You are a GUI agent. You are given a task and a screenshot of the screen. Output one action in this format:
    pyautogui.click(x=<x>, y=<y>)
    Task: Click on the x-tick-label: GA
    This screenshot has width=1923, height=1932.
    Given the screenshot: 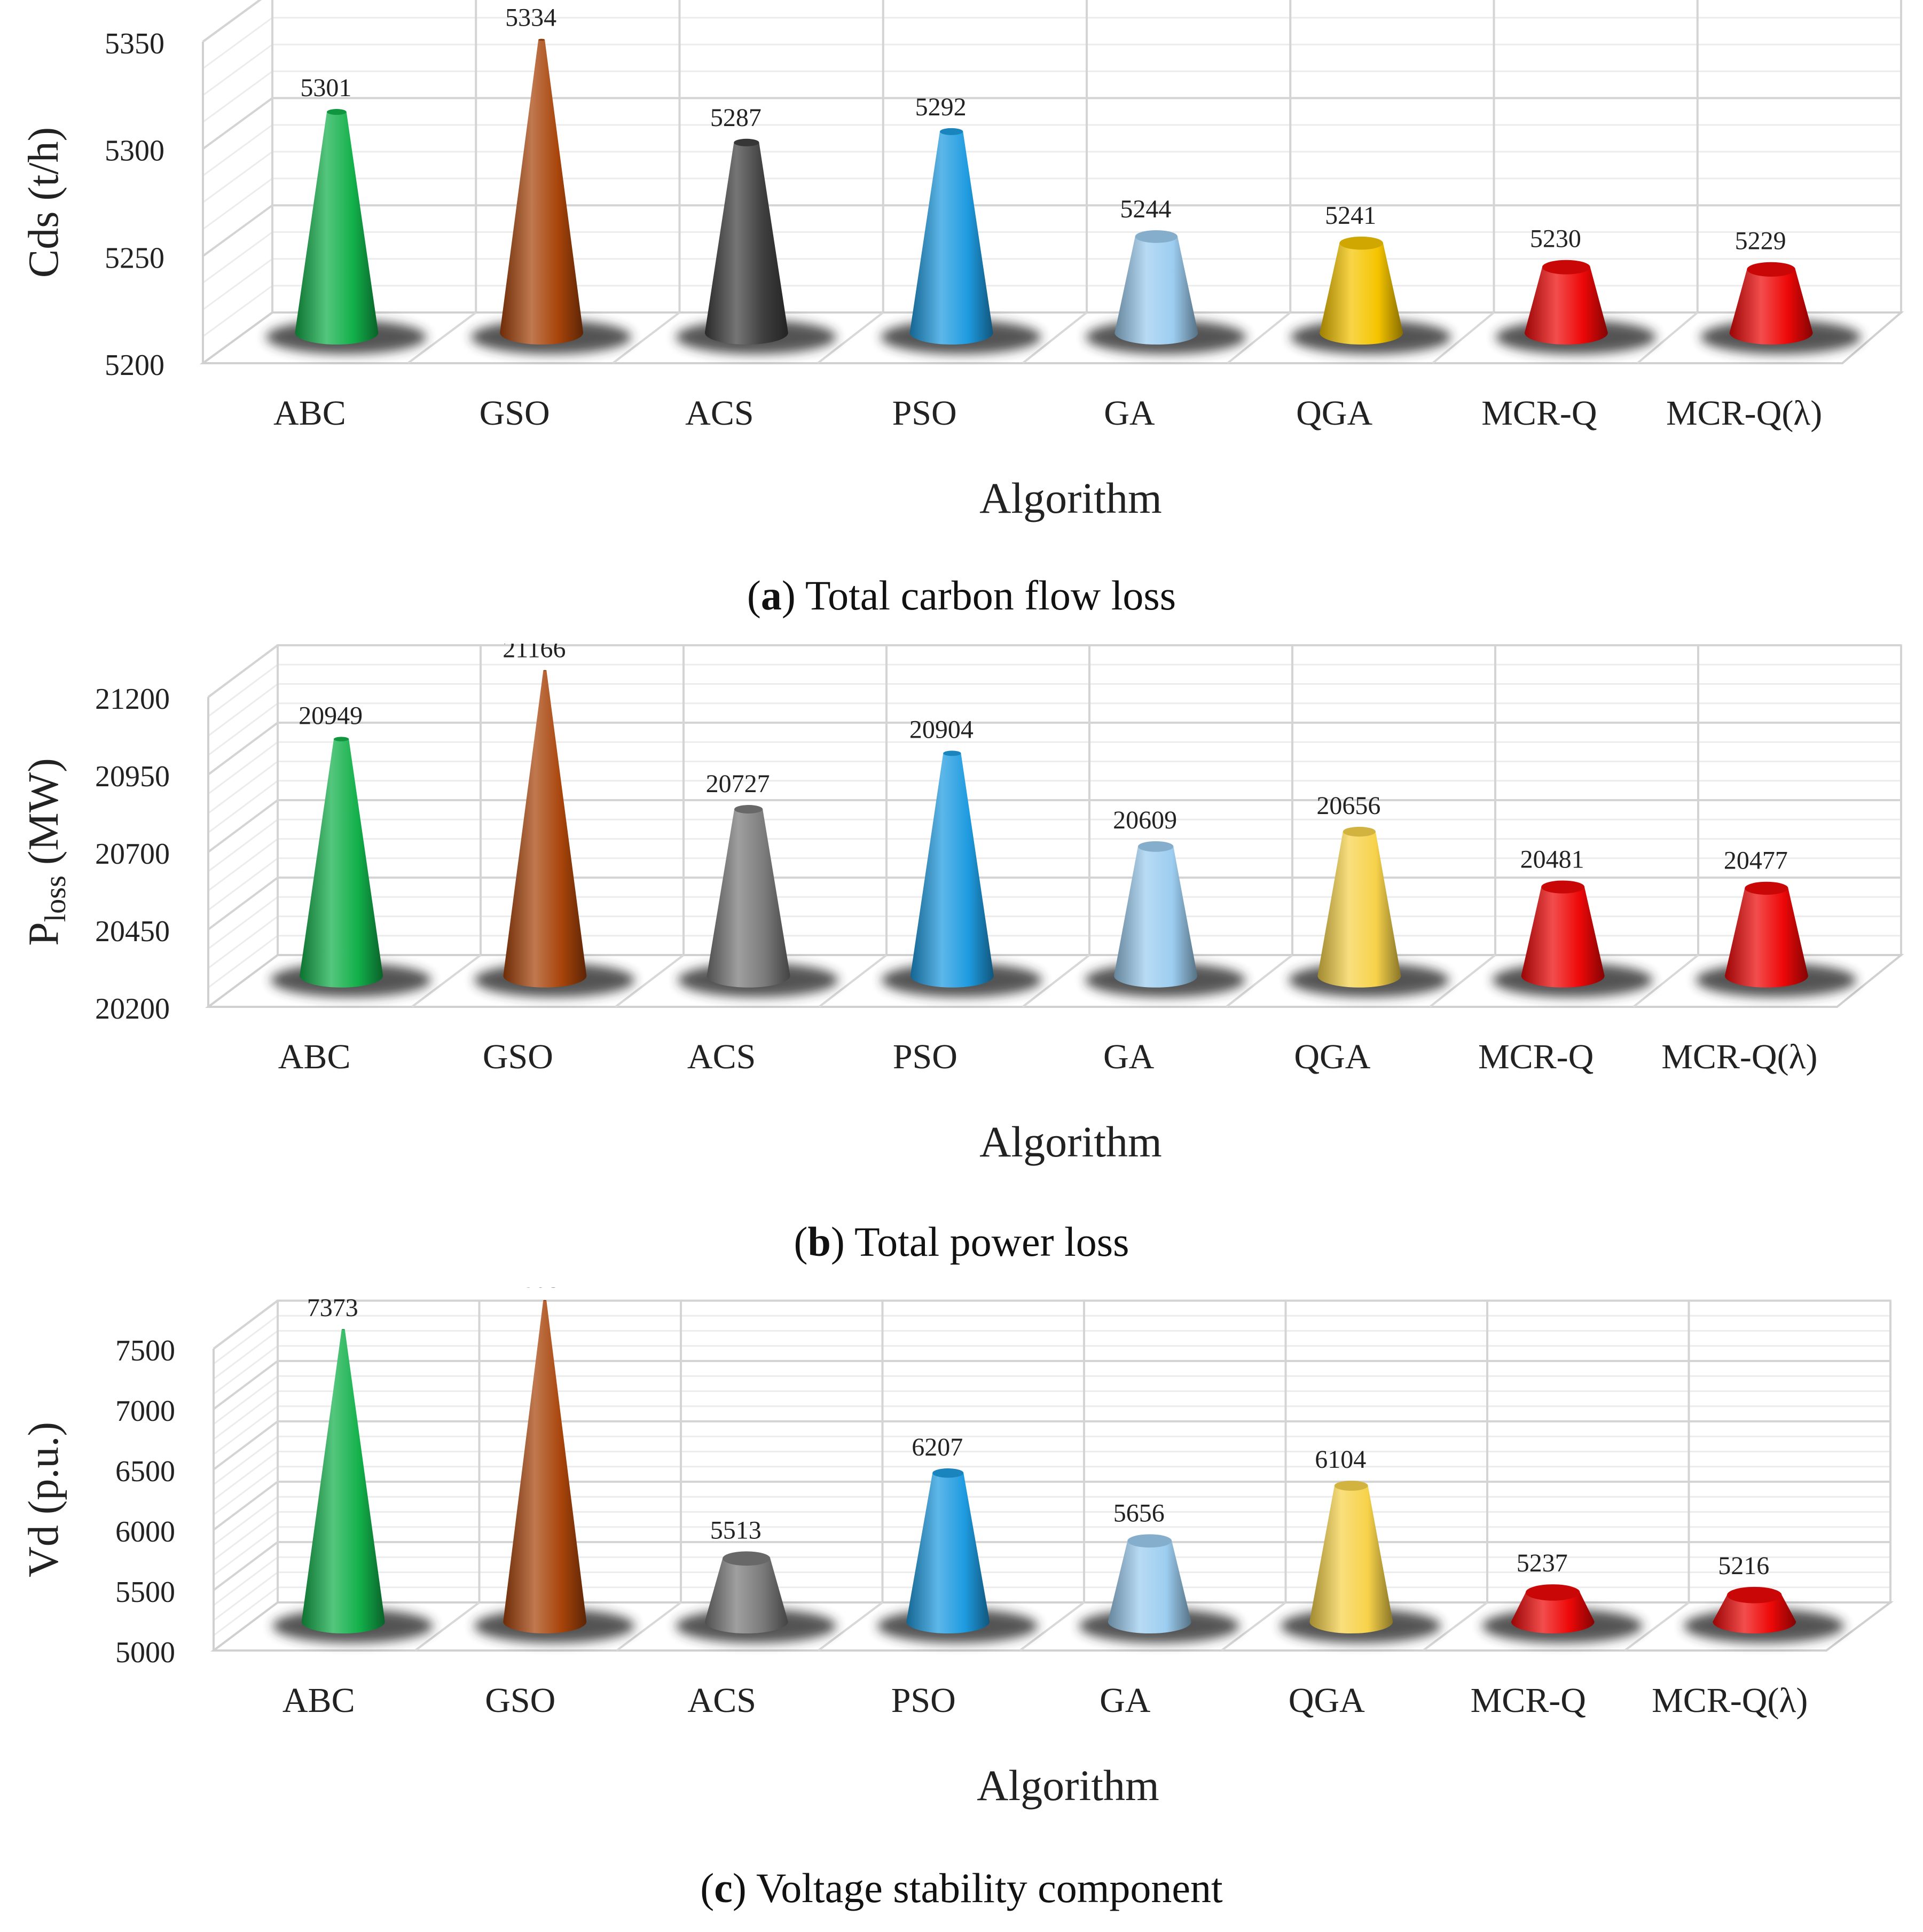 What is the action you would take?
    pyautogui.click(x=1130, y=414)
    